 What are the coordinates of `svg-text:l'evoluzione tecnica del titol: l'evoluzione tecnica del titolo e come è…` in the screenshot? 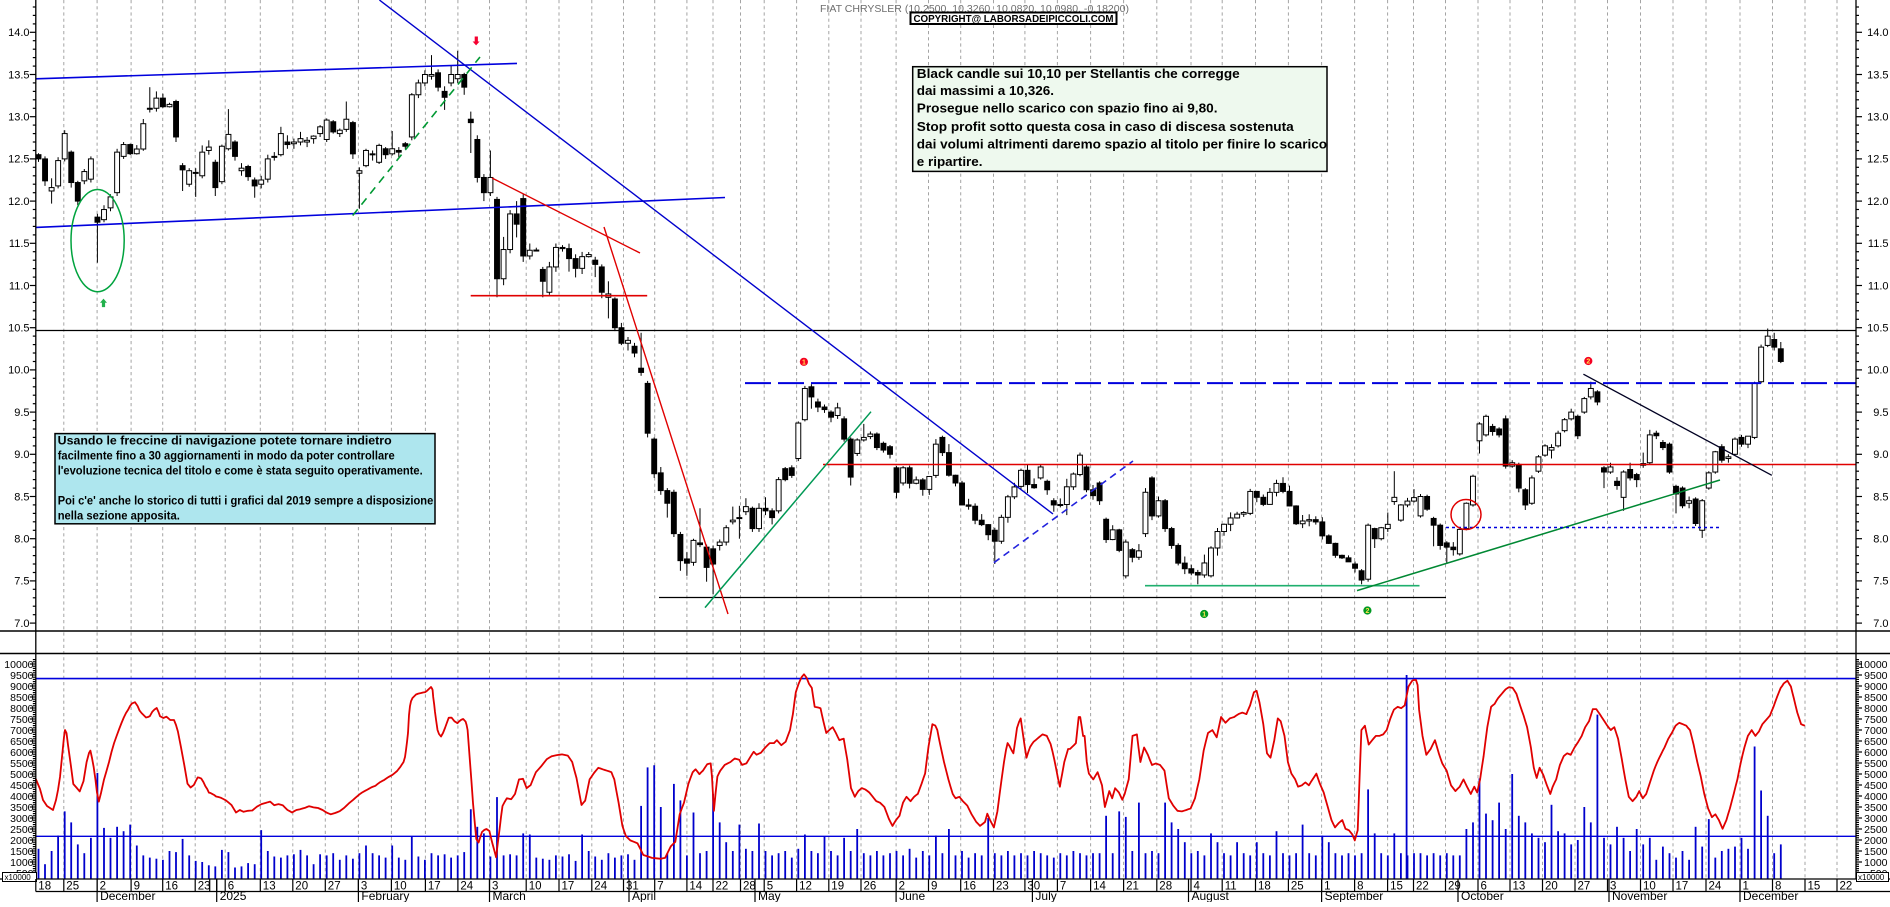 It's located at (240, 471).